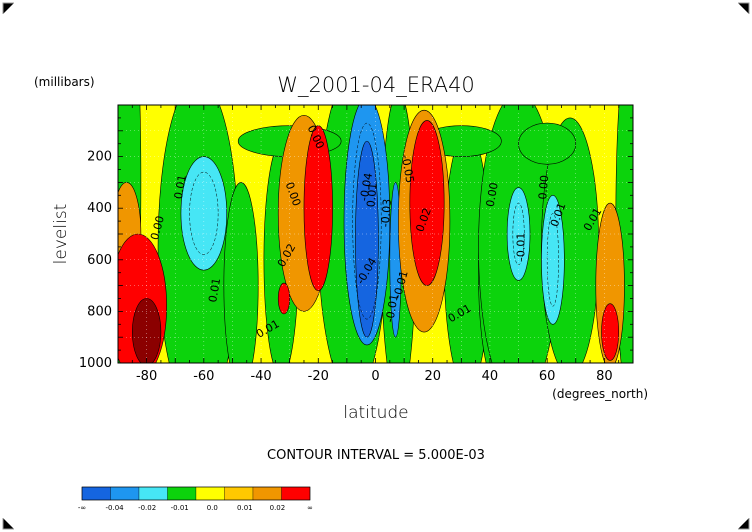 This screenshot has width=752, height=532. What do you see at coordinates (95, 363) in the screenshot?
I see `y-tick-label: 1000` at bounding box center [95, 363].